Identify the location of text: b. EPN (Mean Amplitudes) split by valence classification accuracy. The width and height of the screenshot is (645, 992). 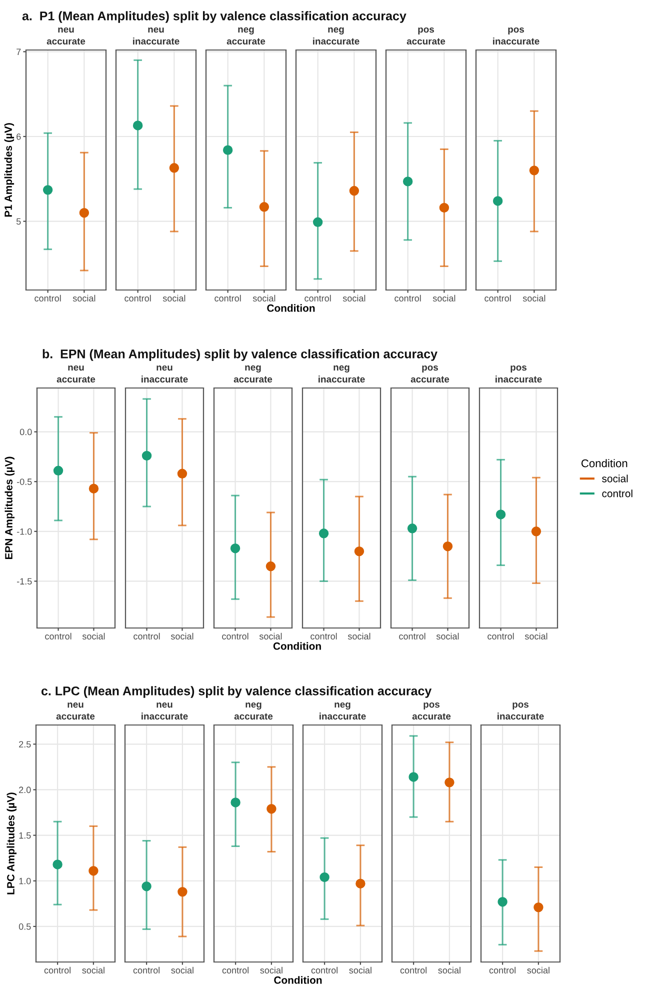
(240, 355).